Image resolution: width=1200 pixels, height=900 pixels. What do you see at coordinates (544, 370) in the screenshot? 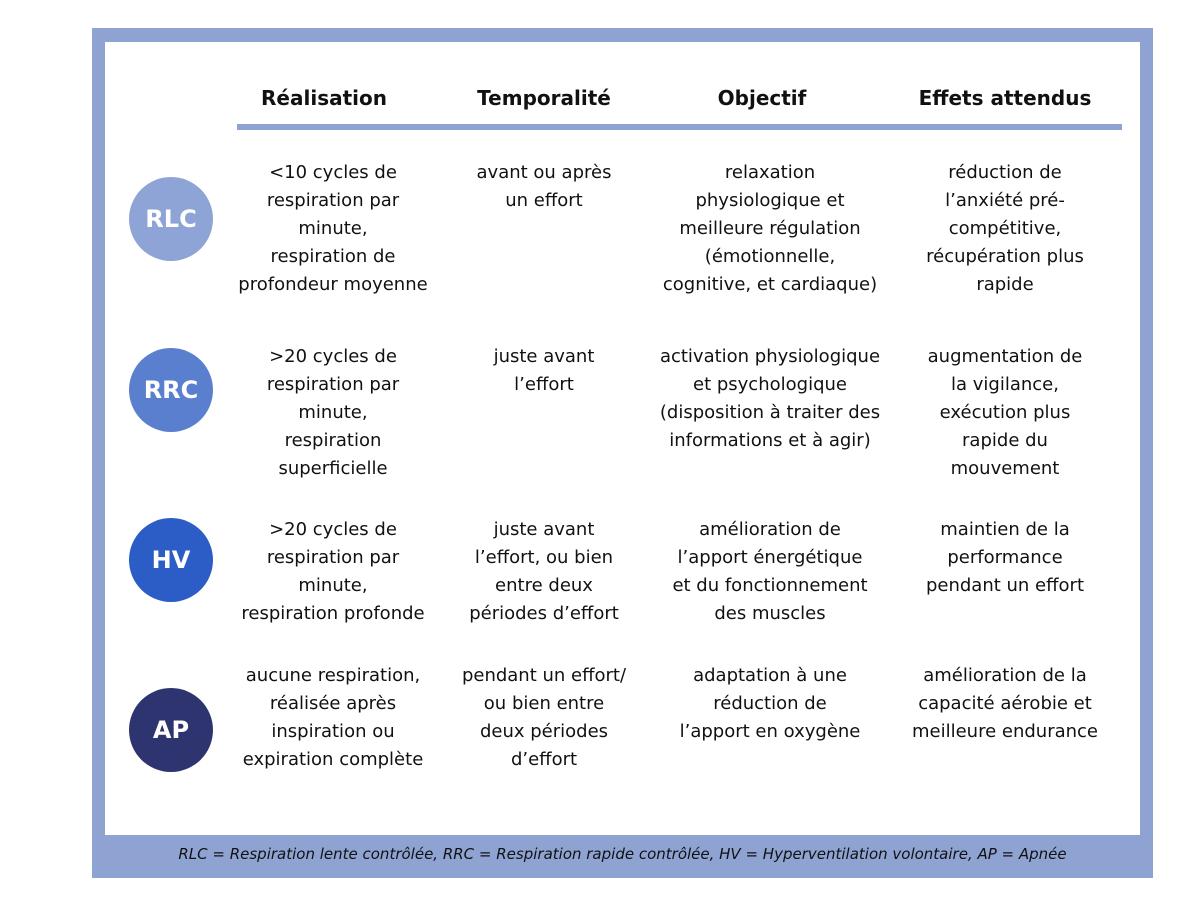
I see `cell-temporalite: juste avant l’effort` at bounding box center [544, 370].